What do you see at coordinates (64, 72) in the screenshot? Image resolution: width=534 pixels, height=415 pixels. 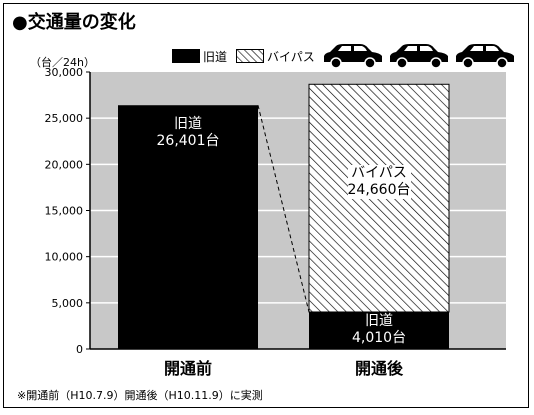 I see `y-tick-label: 30,000` at bounding box center [64, 72].